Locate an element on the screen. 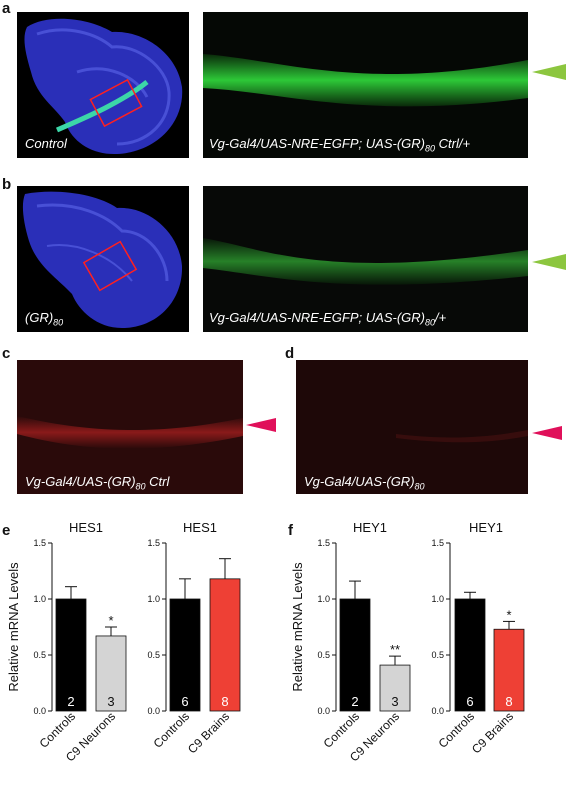 This screenshot has height=788, width=568. n-label-1-0: 6 is located at coordinates (184, 701).